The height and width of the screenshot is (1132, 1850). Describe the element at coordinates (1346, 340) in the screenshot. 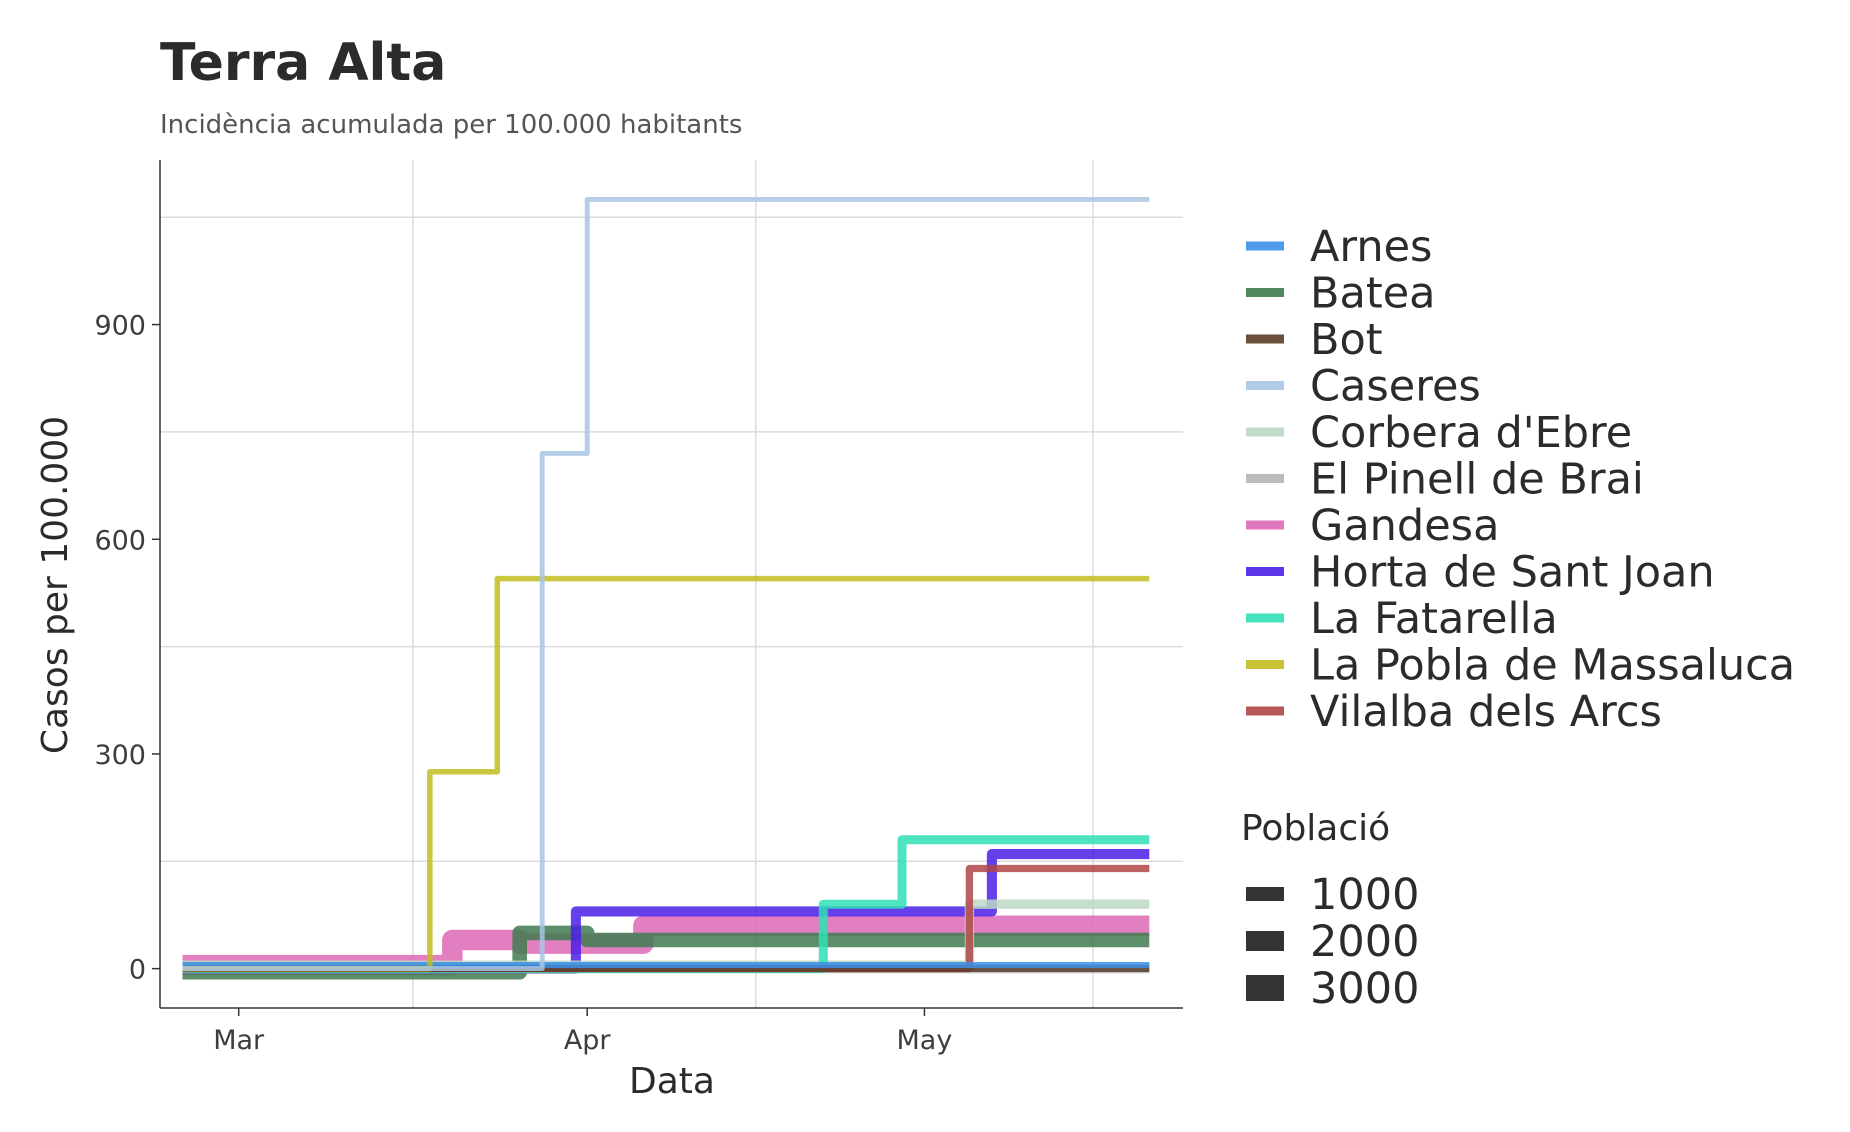

I see `legend-label: Bot` at that location.